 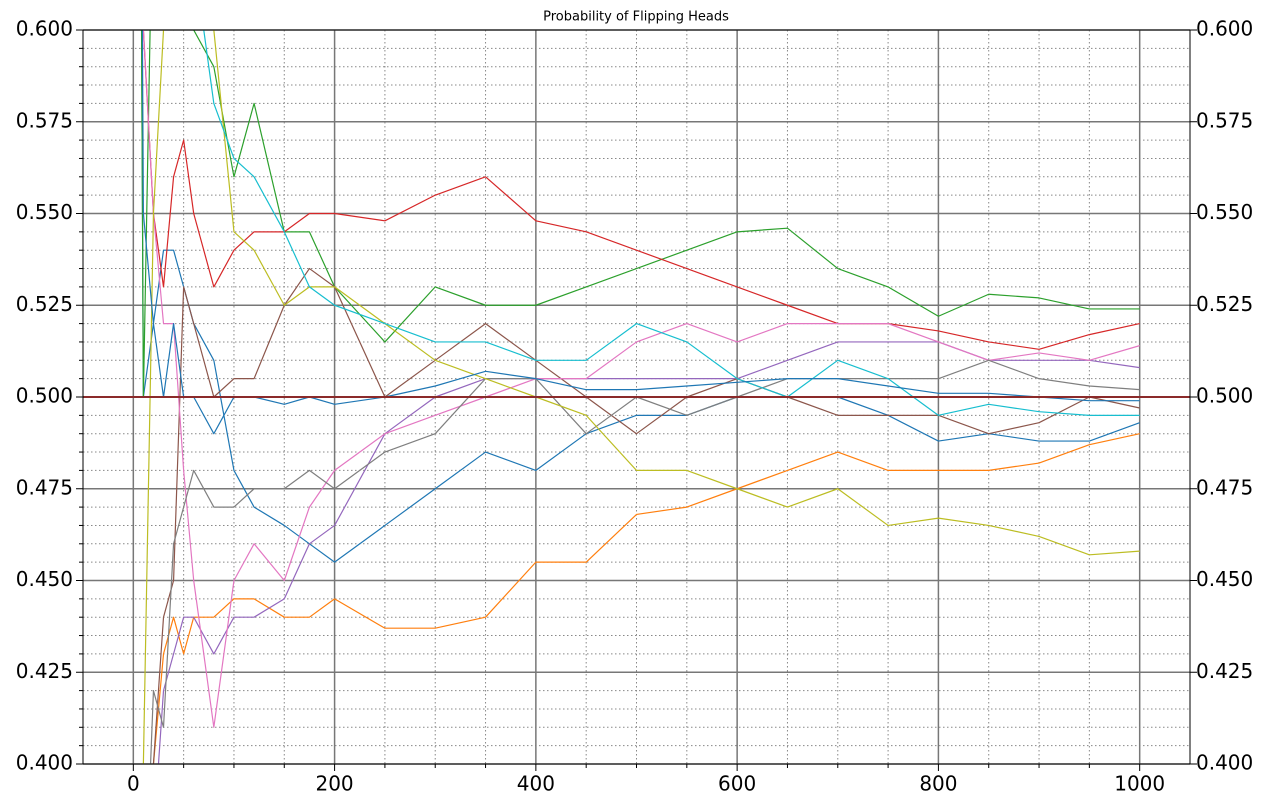 What do you see at coordinates (938, 784) in the screenshot?
I see `x-tick-label: 800` at bounding box center [938, 784].